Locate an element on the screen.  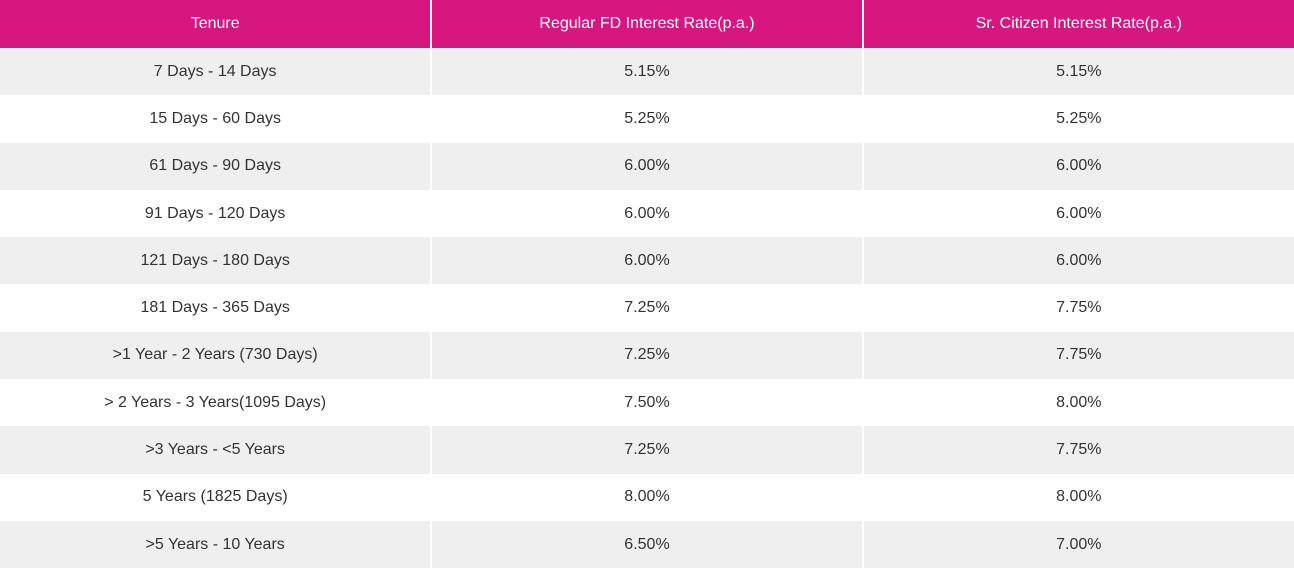
table-row: >3 Years - <5 Years 7.25% 7.75% is located at coordinates (647, 450).